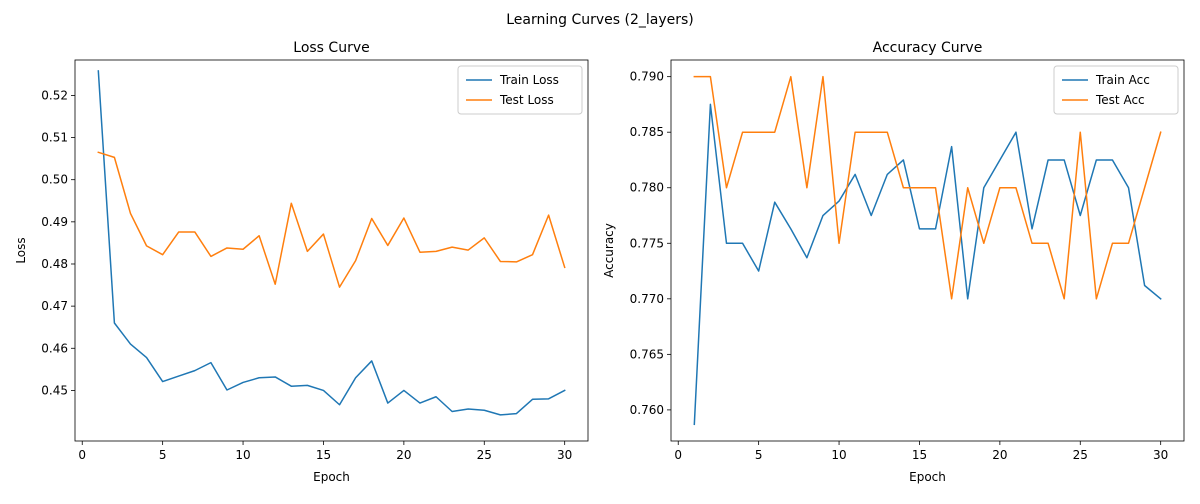 The height and width of the screenshot is (504, 1200). Describe the element at coordinates (1122, 80) in the screenshot. I see `accuracy-legend-label-train-acc: Train Acc` at that location.